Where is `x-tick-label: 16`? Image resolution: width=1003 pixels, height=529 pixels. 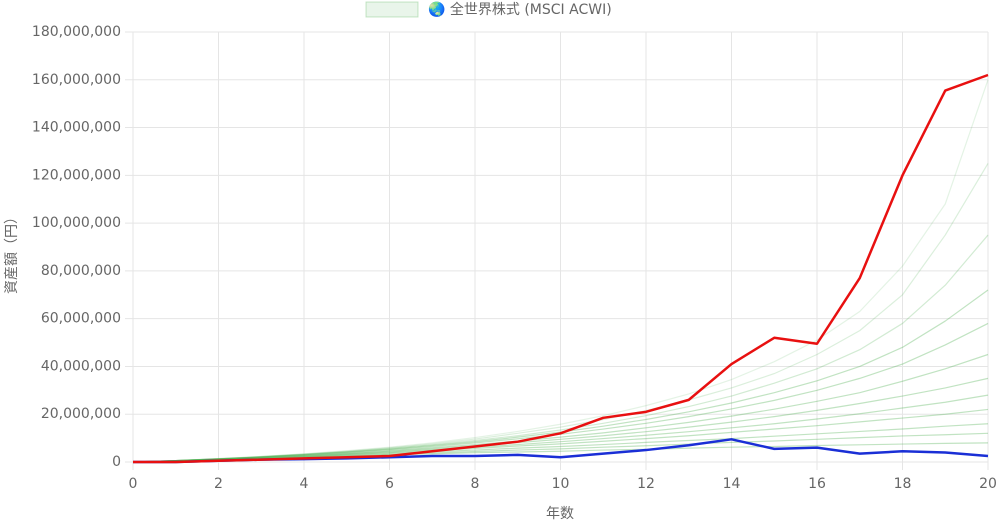
x-tick-label: 16 is located at coordinates (817, 484).